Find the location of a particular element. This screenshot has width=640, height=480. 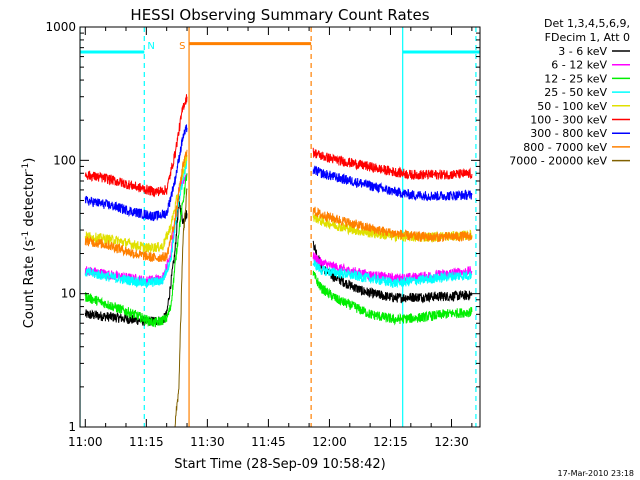

series-800-7000keV is located at coordinates (278, 205).